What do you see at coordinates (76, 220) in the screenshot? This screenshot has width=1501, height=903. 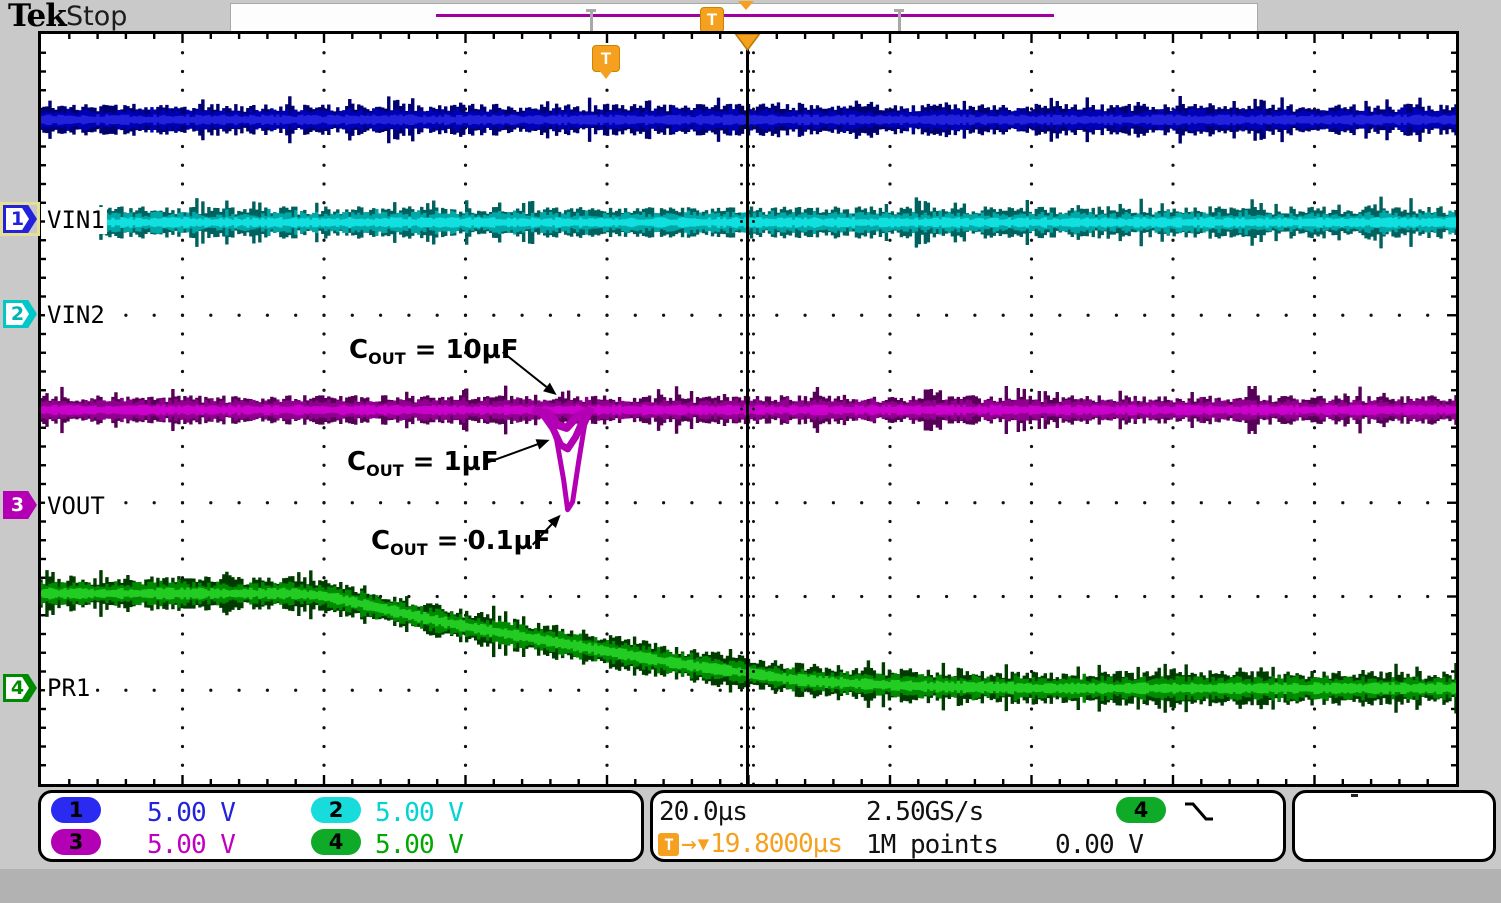 I see `channel-label-vin1: VIN1` at bounding box center [76, 220].